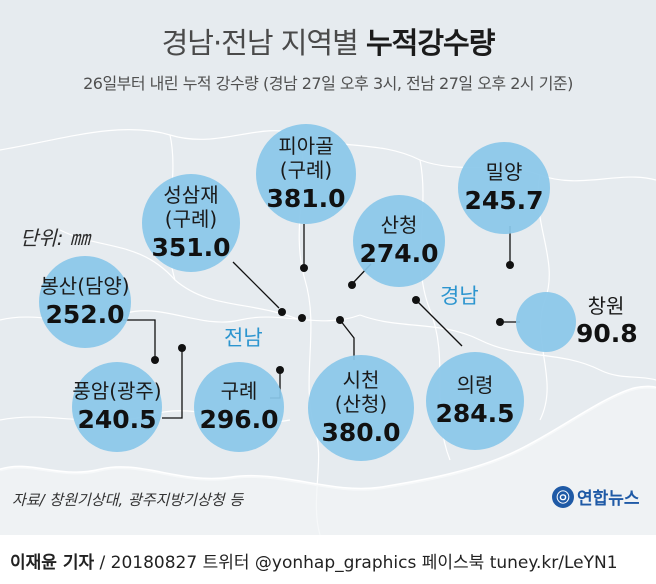 The width and height of the screenshot is (656, 584). What do you see at coordinates (306, 198) in the screenshot?
I see `station-value: 381.0` at bounding box center [306, 198].